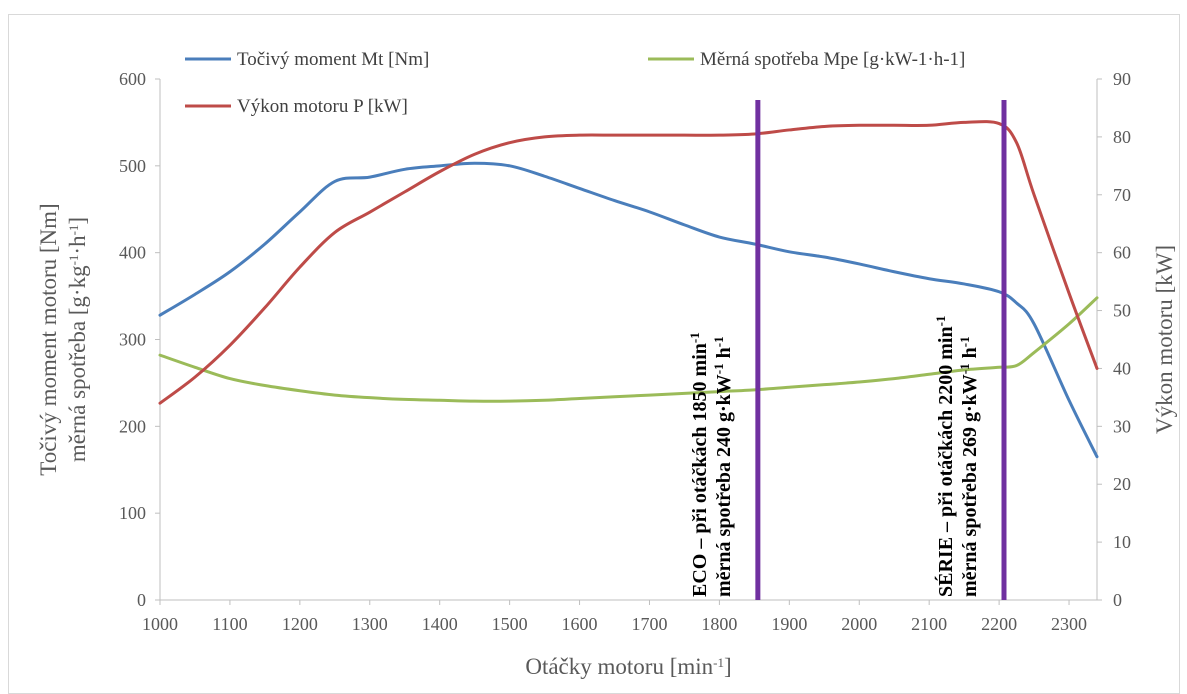 The width and height of the screenshot is (1187, 694). What do you see at coordinates (1122, 542) in the screenshot?
I see `y-right-tick-label: 10` at bounding box center [1122, 542].